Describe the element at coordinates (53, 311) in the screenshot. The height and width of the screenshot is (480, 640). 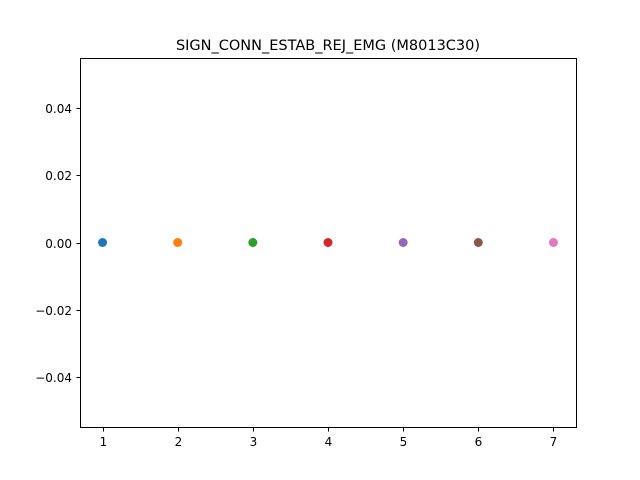
I see `y-tick-label: −0.02` at that location.